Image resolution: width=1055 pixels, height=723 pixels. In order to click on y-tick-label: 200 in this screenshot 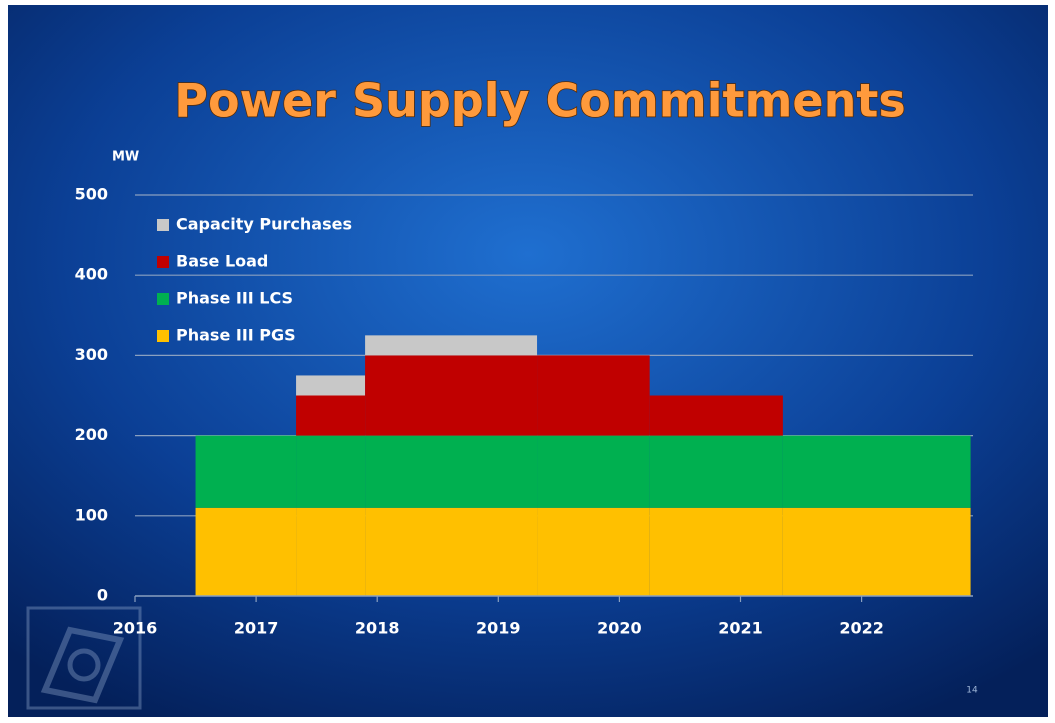, I will do `click(91, 434)`.